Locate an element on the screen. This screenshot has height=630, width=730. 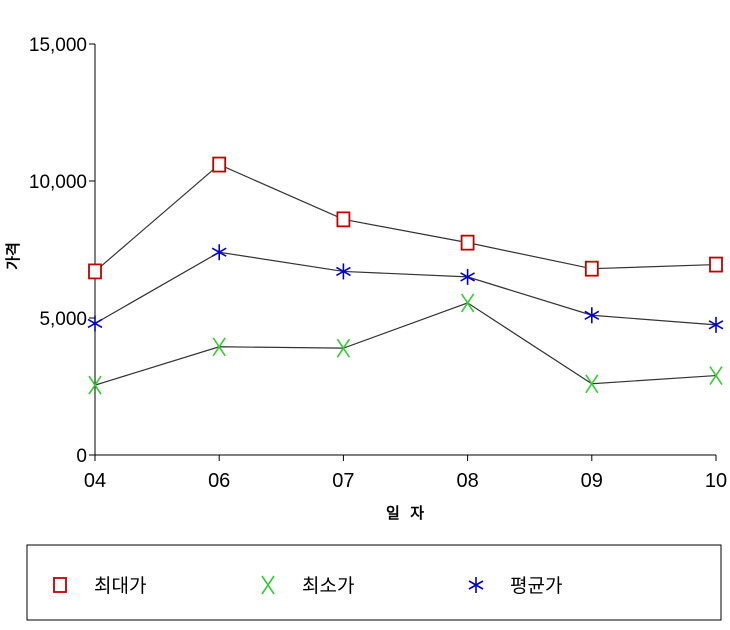
x-tick-label: 04 is located at coordinates (95, 481).